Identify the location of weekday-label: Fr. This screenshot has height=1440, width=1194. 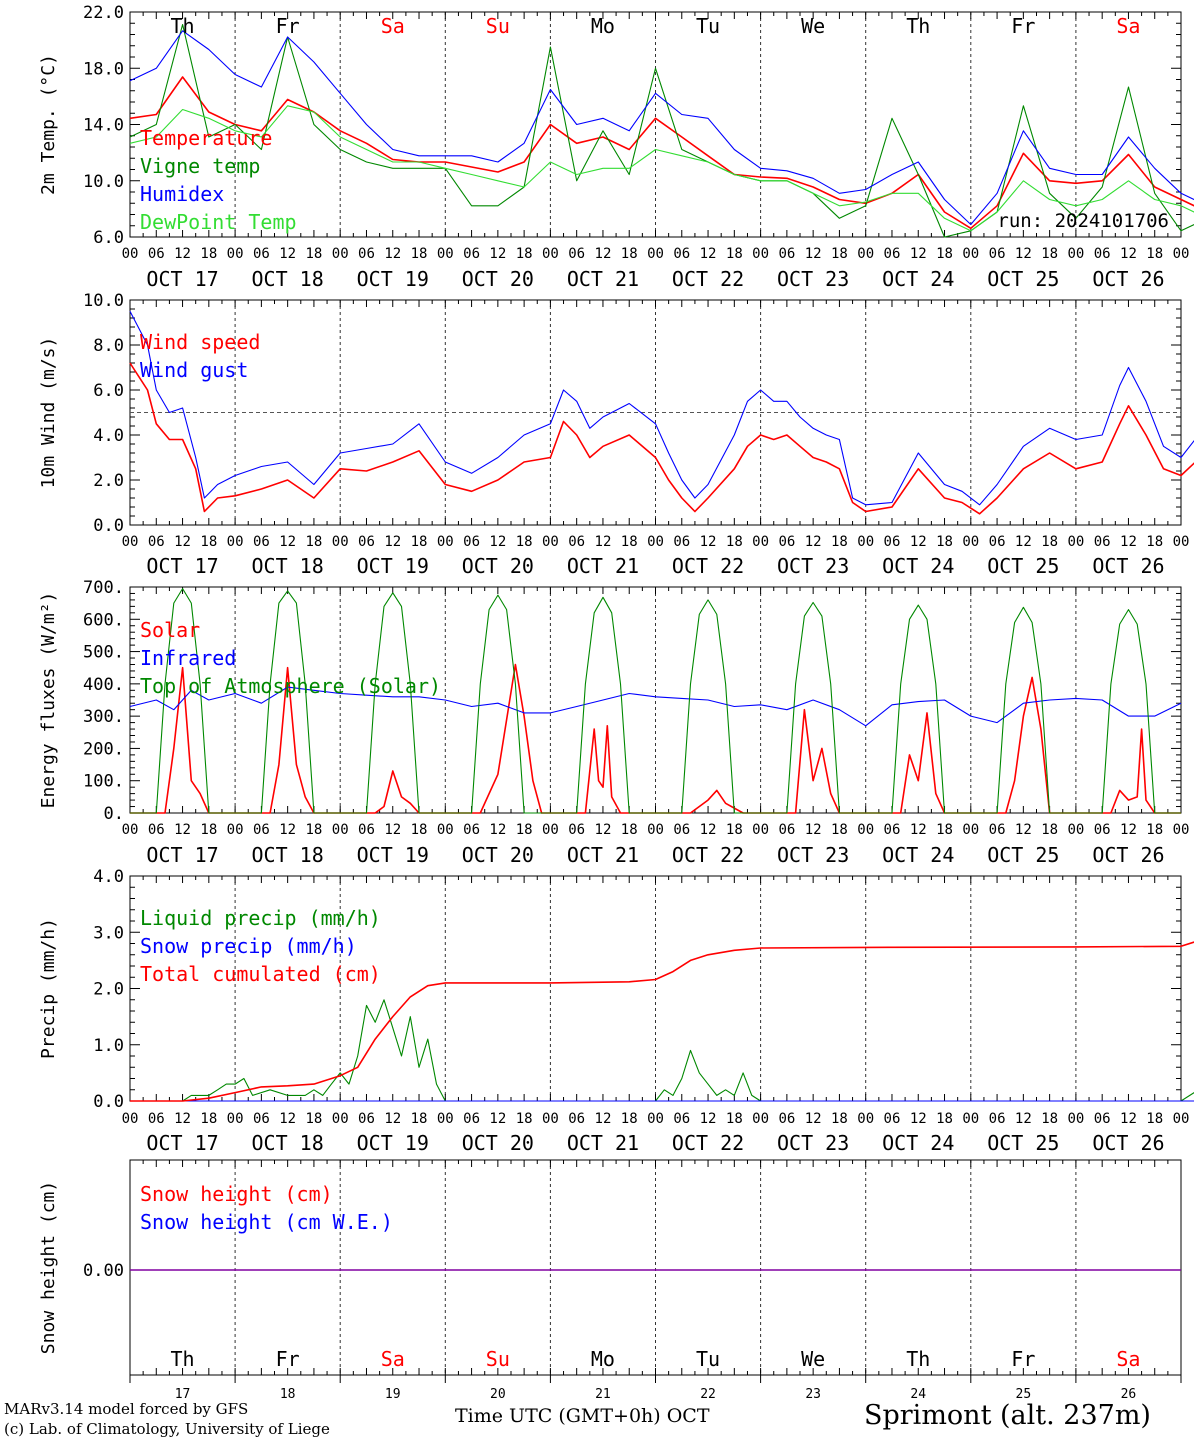
(1023, 26).